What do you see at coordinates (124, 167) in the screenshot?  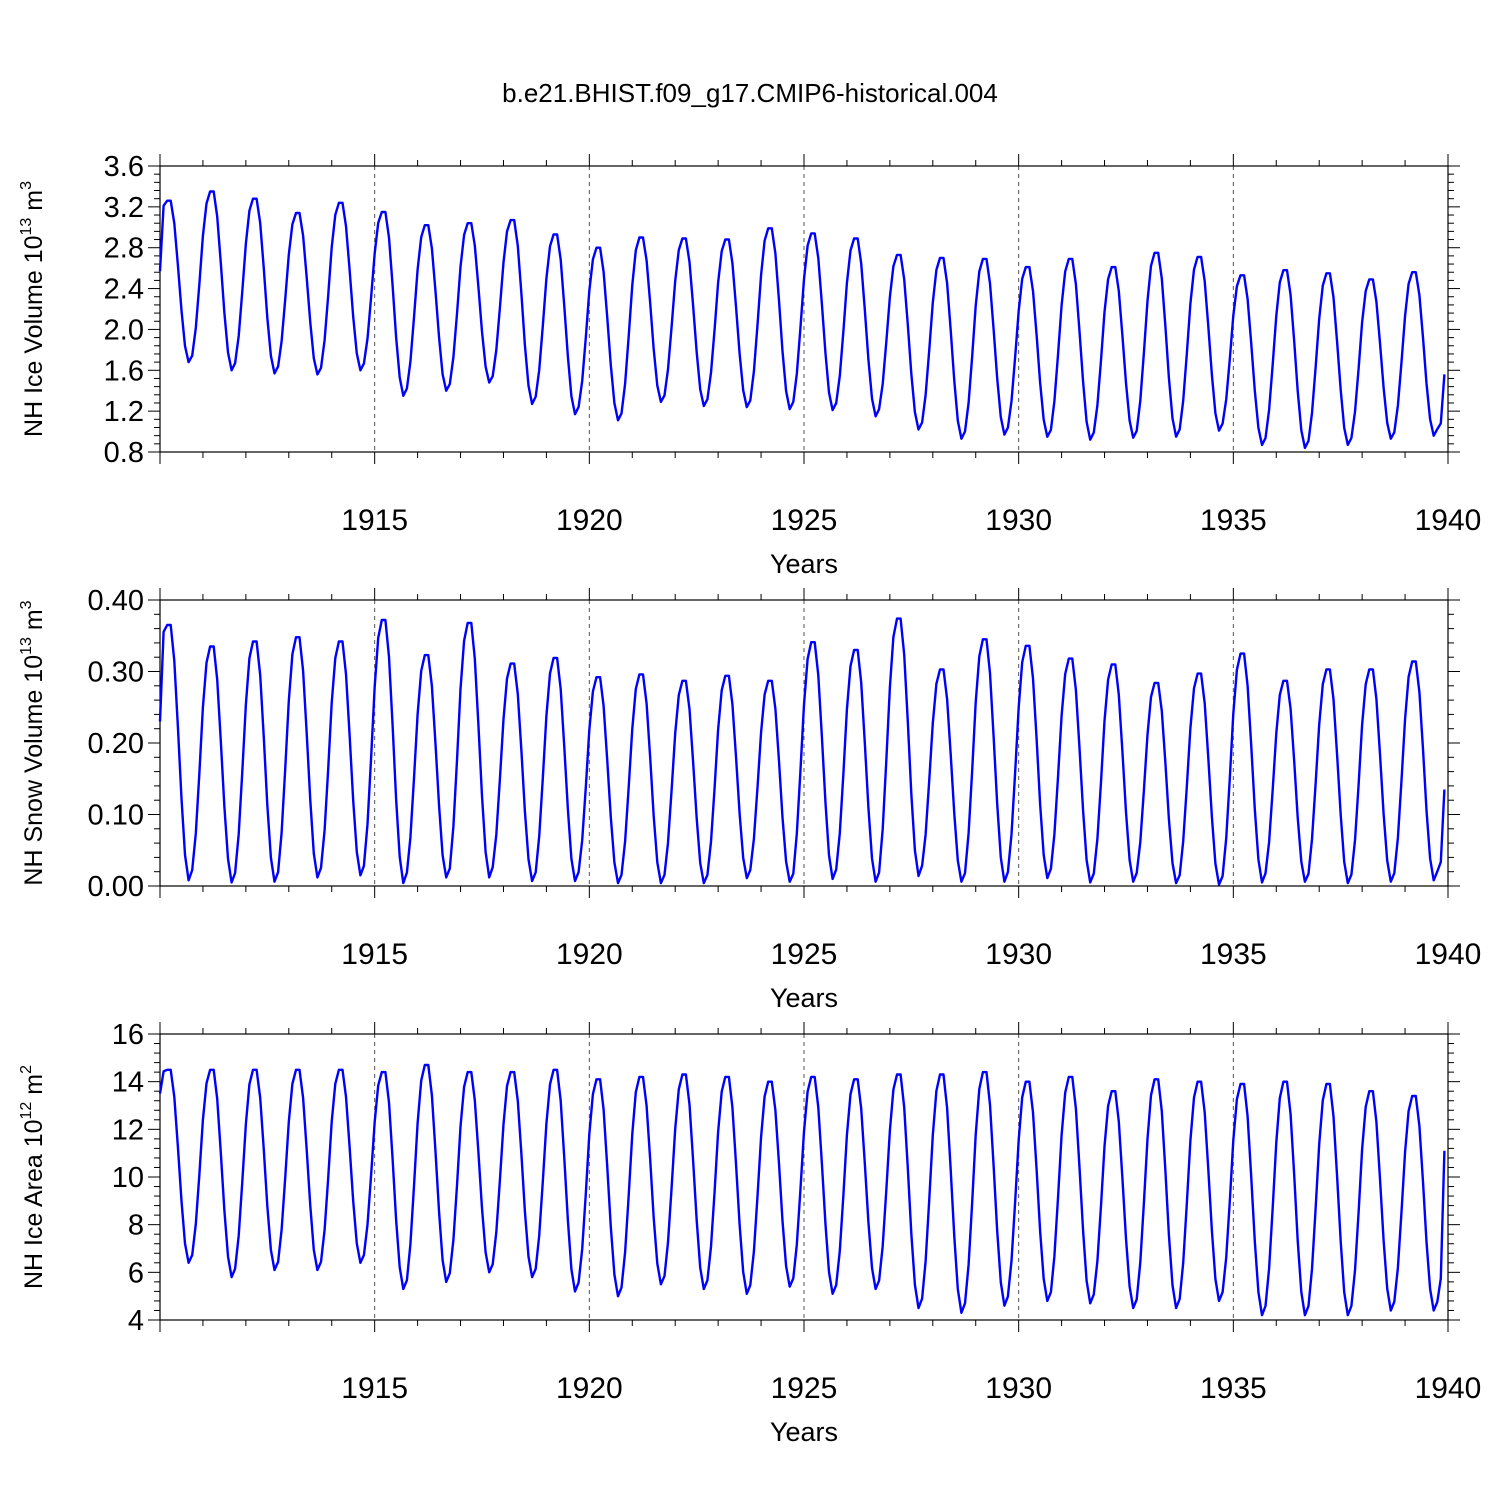 I see `y-tick-label: 3.6` at bounding box center [124, 167].